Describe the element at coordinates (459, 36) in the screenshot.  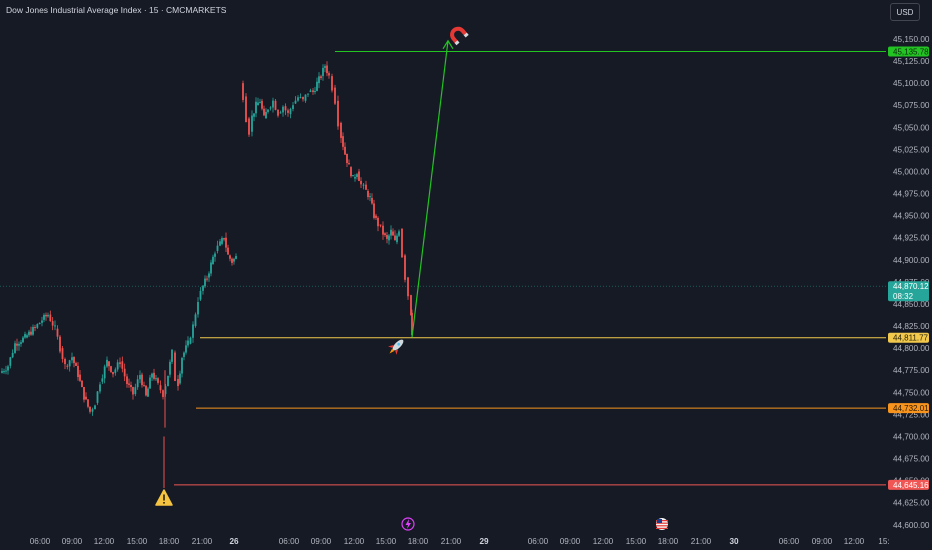
I see `magnet-icon` at that location.